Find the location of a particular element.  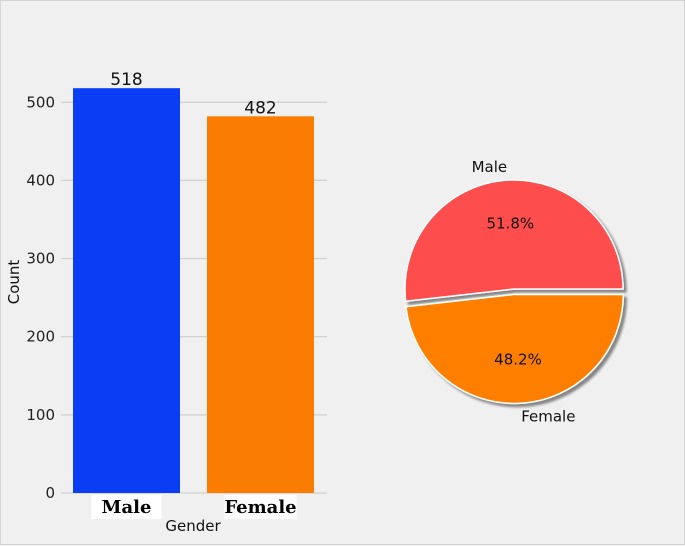

pie-slices is located at coordinates (514, 292).